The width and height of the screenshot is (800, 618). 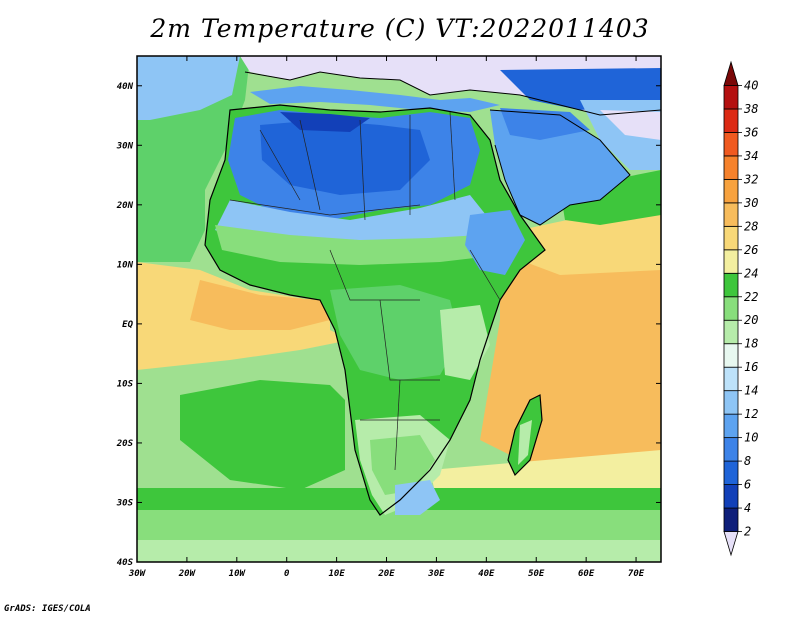 What do you see at coordinates (125, 146) in the screenshot?
I see `lat-tick-label: 30N` at bounding box center [125, 146].